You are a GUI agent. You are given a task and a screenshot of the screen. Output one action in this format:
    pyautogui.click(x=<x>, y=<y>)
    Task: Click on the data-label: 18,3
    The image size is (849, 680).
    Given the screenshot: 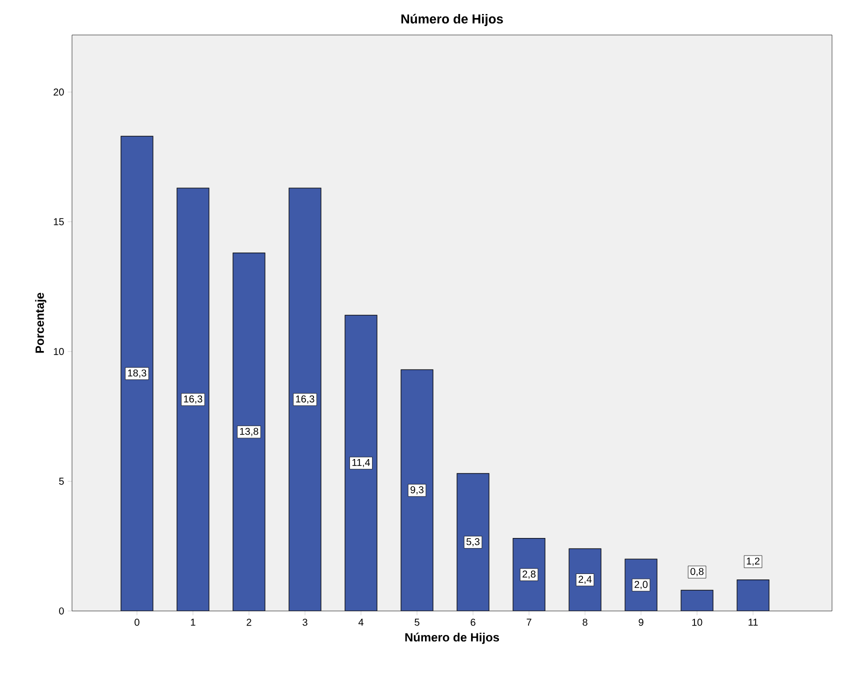 What is the action you would take?
    pyautogui.click(x=137, y=373)
    